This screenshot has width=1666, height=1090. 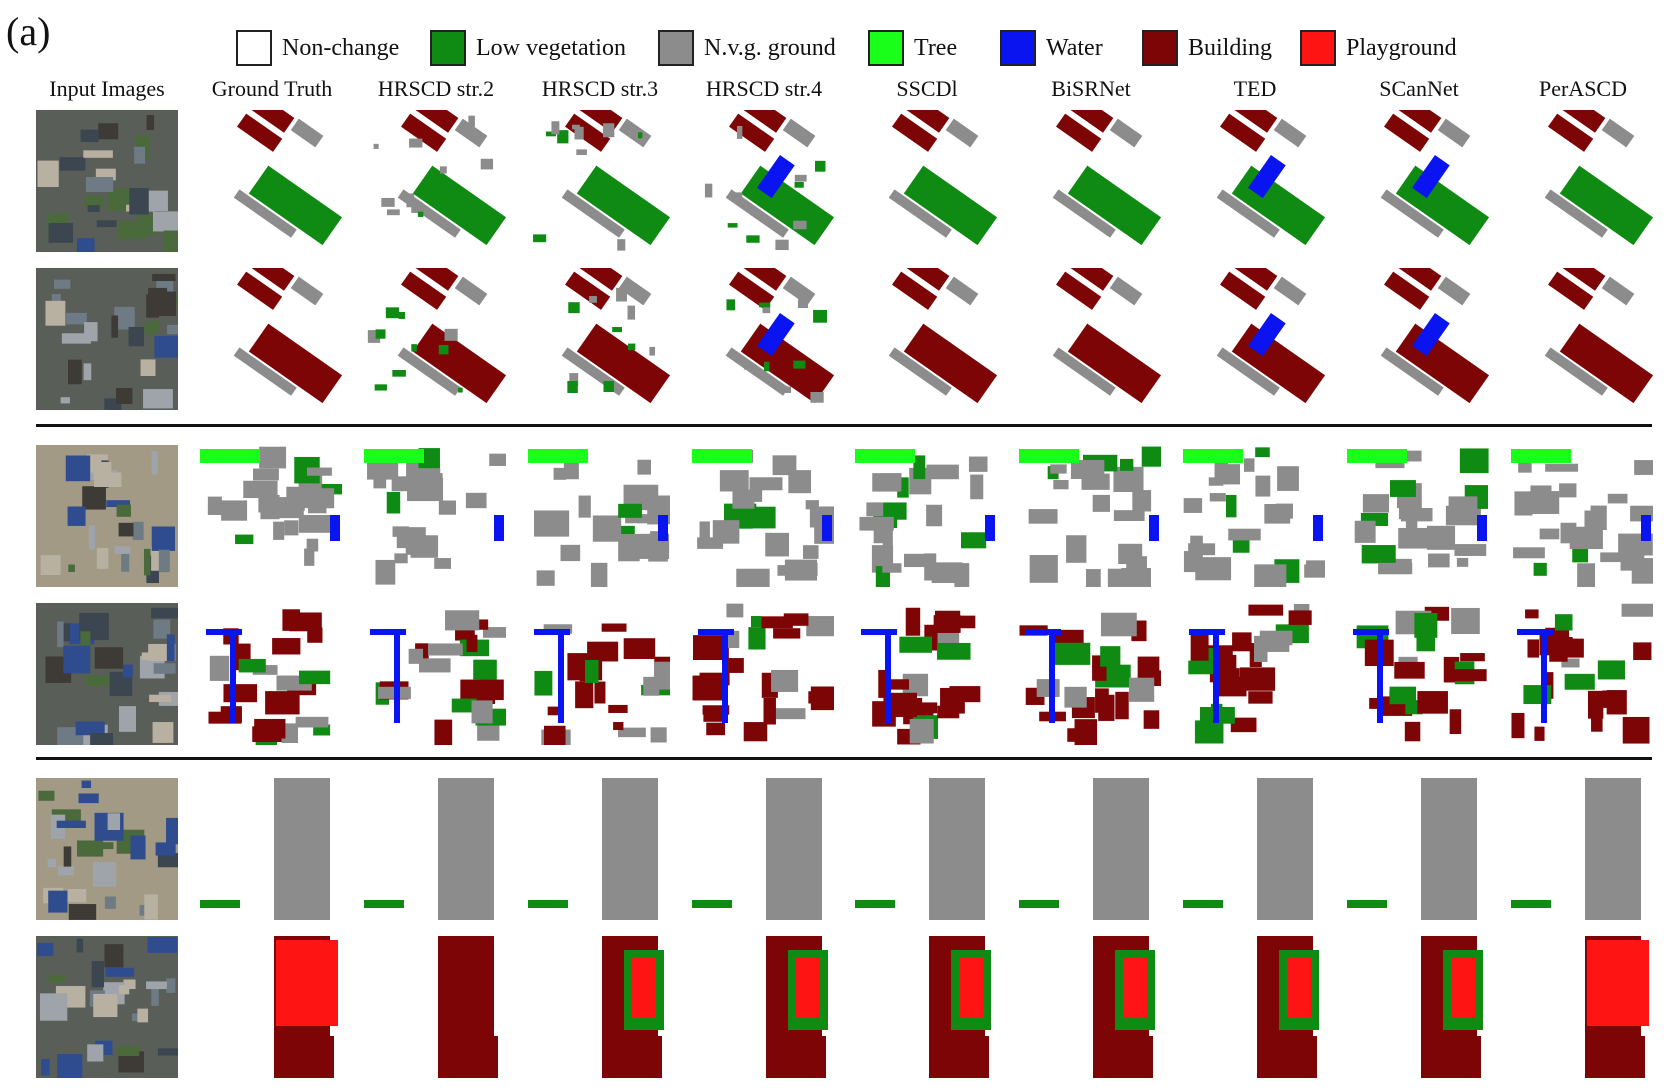 I want to click on legend-item-building: Building, so click(x=1207, y=48).